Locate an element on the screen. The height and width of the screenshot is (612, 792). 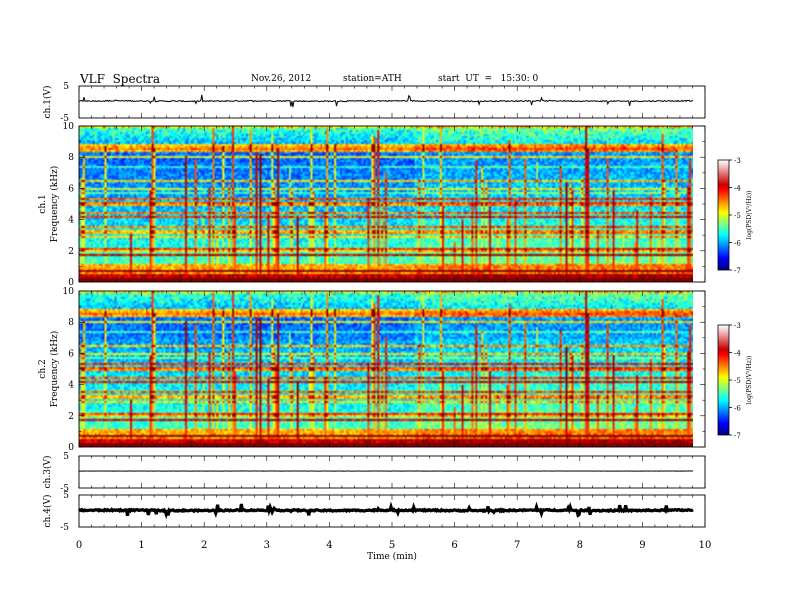
x-tick-label: 0 is located at coordinates (79, 545).